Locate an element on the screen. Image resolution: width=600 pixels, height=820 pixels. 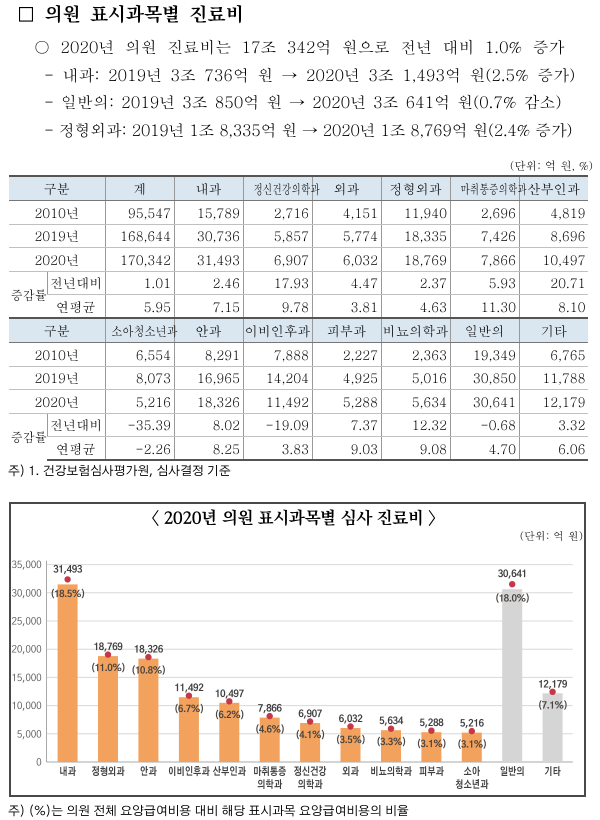
svg-text: (6.2%) is located at coordinates (230, 714).